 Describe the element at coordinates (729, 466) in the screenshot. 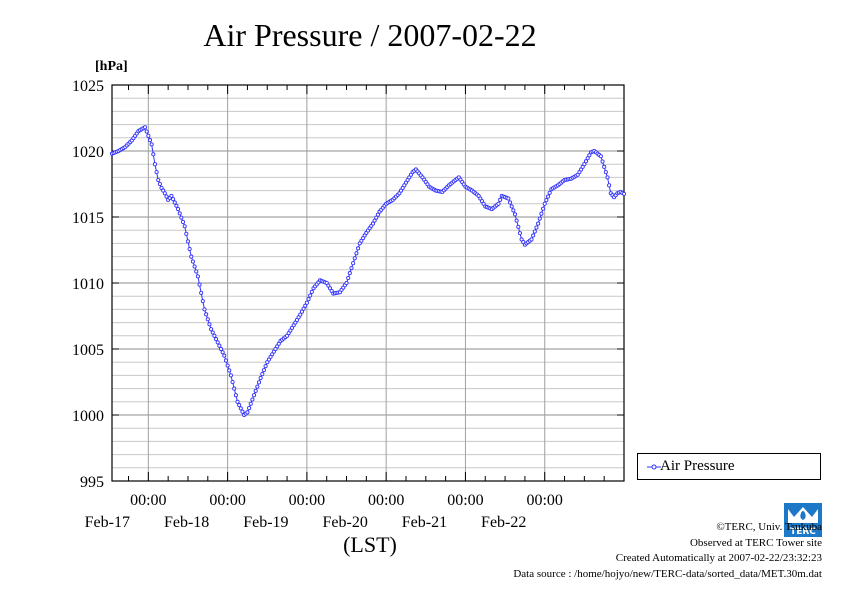

I see `legend: Air Pressure` at that location.